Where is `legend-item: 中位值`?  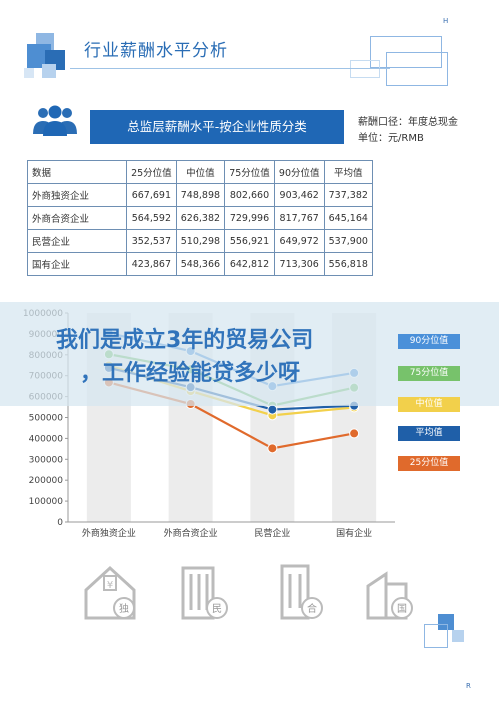 legend-item: 中位值 is located at coordinates (429, 404).